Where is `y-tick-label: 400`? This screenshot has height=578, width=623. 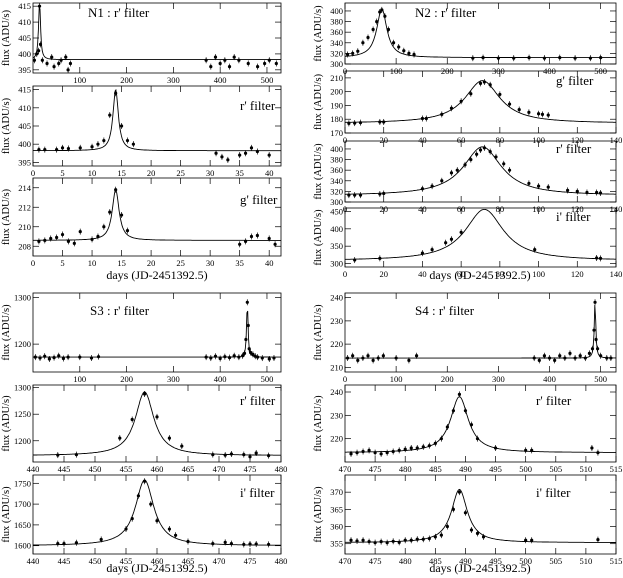 y-tick-label: 400 is located at coordinates (24, 144).